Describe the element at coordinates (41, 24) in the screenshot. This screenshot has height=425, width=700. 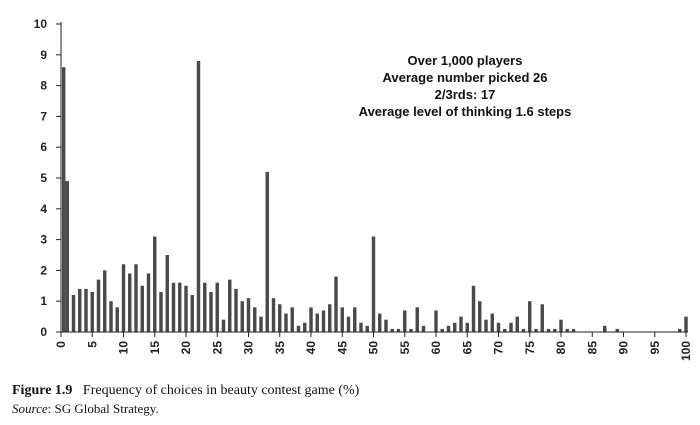
I see `y-tick-label-10: 10` at that location.